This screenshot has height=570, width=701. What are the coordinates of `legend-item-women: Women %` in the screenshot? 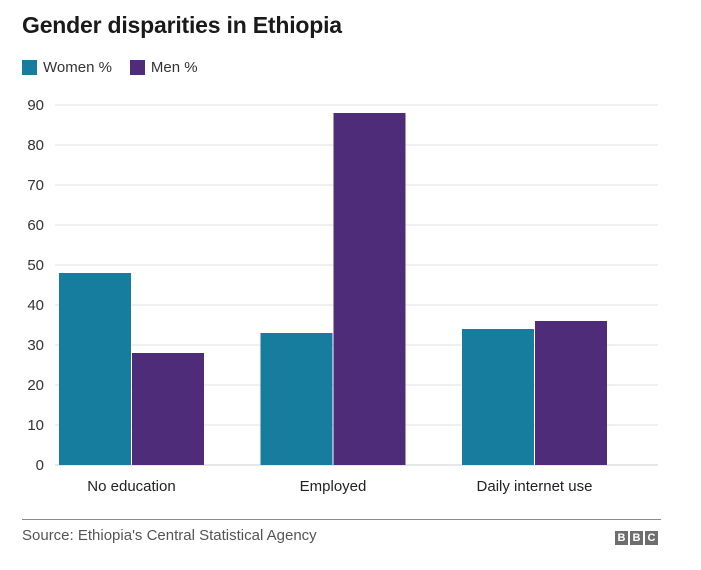 It's located at (67, 67).